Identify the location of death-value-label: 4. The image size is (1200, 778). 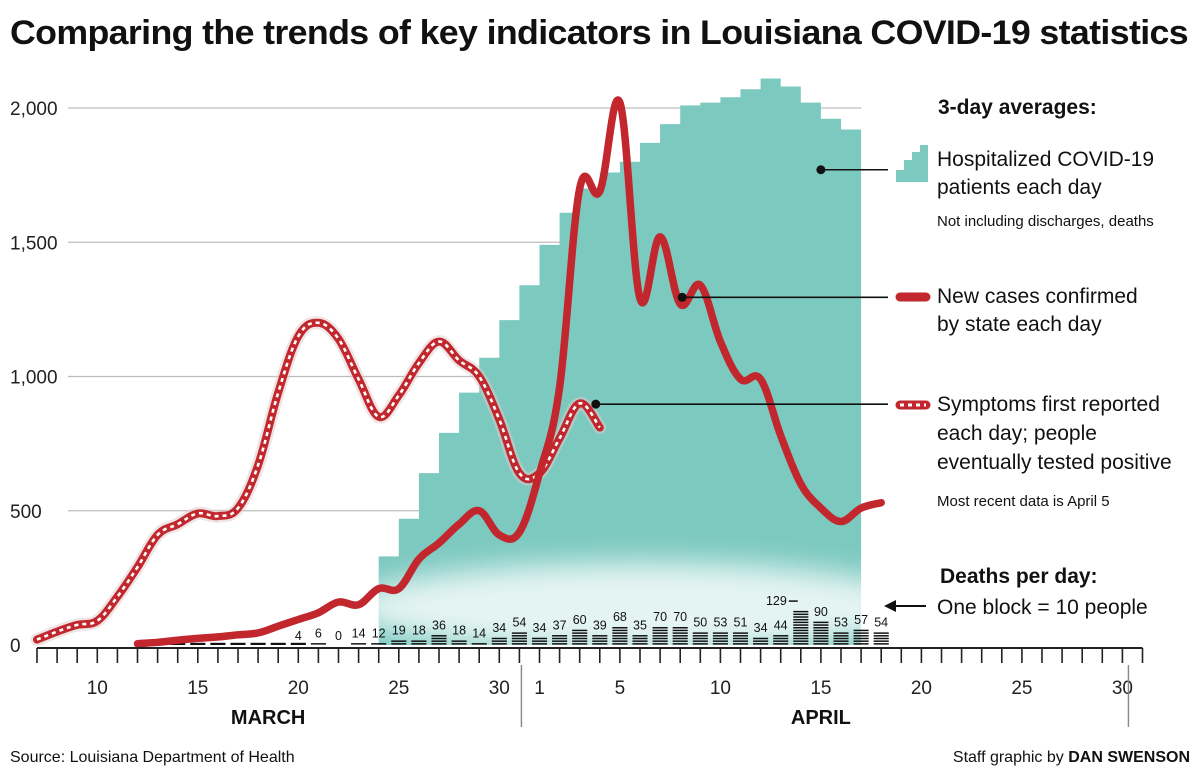
(298, 636).